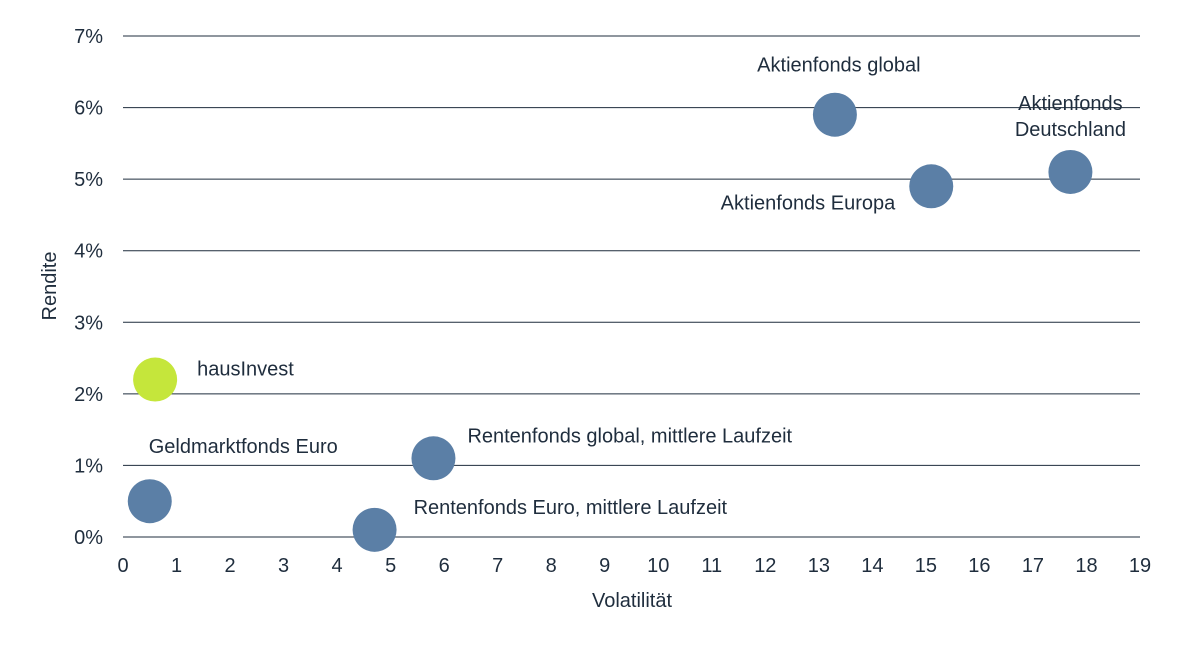 The height and width of the screenshot is (651, 1187). I want to click on x-axis-title: Volatilität, so click(632, 601).